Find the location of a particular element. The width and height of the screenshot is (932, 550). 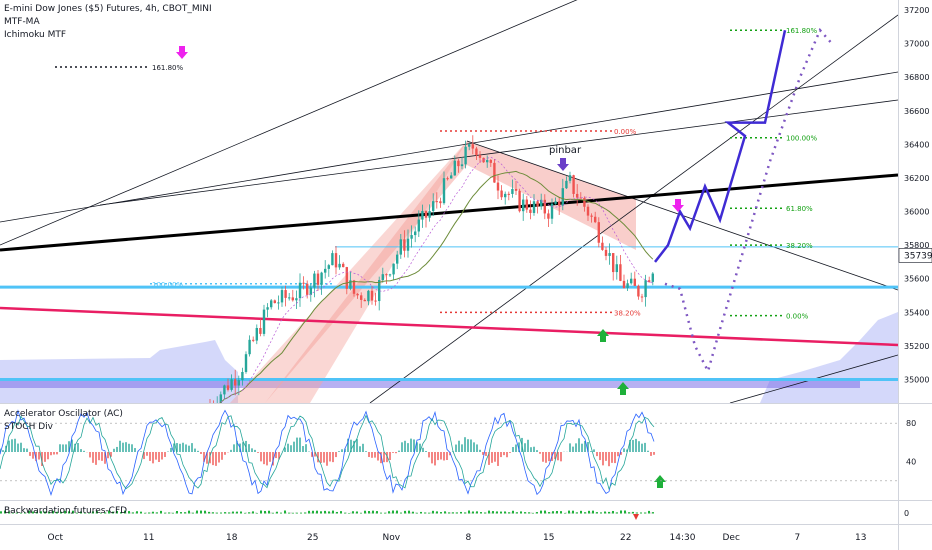

x-tick-label: Oct is located at coordinates (56, 538).